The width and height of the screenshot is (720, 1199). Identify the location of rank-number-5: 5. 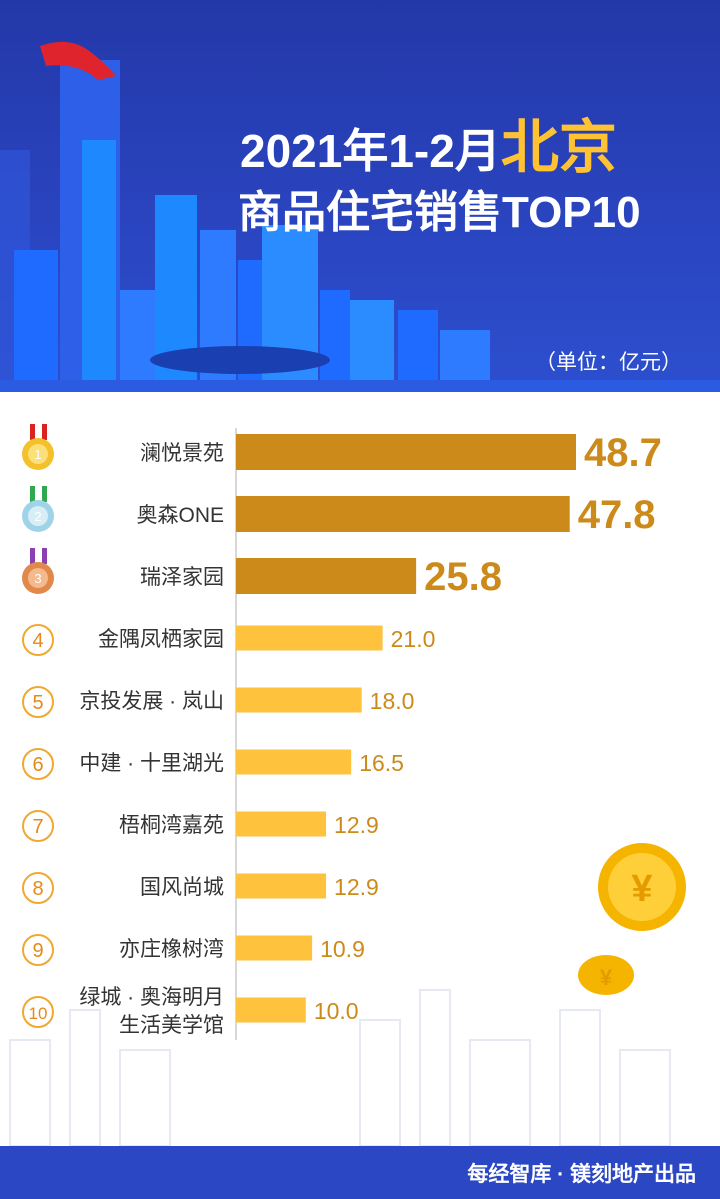
(37, 703).